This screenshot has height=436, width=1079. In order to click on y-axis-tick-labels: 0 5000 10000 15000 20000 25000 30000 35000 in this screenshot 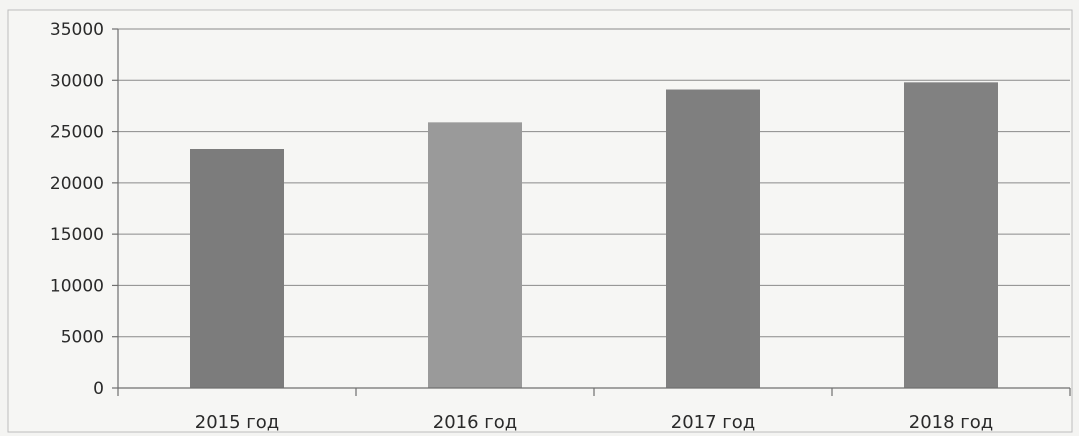, I will do `click(77, 209)`.